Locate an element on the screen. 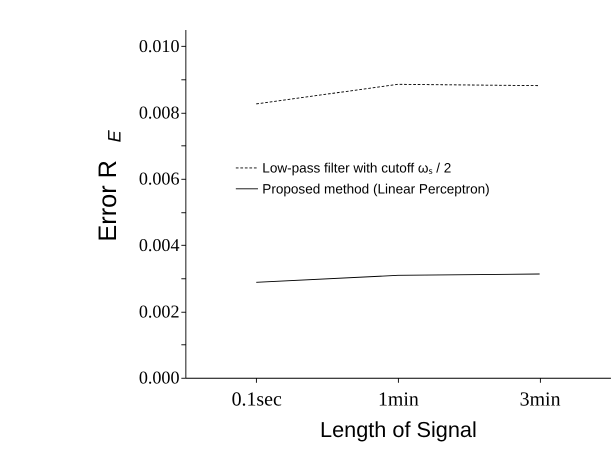 The image size is (615, 475). x-axis-title: Length of Signal is located at coordinates (398, 429).